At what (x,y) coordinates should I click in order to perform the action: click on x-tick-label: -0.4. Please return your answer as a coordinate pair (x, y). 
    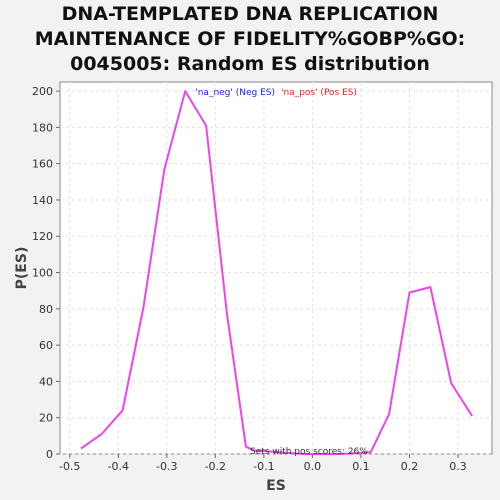
    Looking at the image, I should click on (118, 466).